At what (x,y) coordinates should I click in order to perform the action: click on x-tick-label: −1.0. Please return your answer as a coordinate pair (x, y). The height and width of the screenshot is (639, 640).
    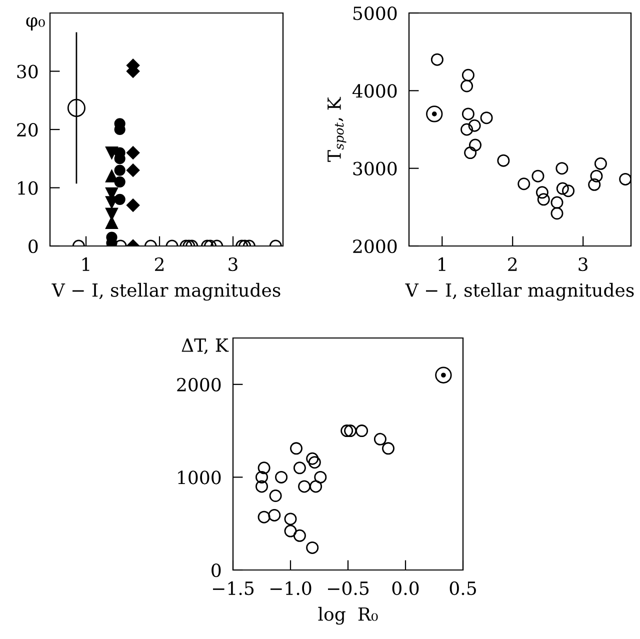
    Looking at the image, I should click on (291, 588).